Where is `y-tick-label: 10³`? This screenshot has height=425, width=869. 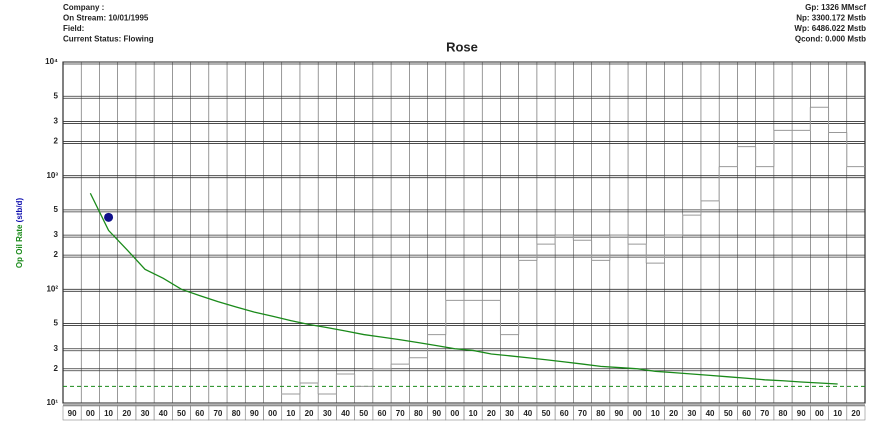 y-tick-label: 10³ is located at coordinates (52, 175).